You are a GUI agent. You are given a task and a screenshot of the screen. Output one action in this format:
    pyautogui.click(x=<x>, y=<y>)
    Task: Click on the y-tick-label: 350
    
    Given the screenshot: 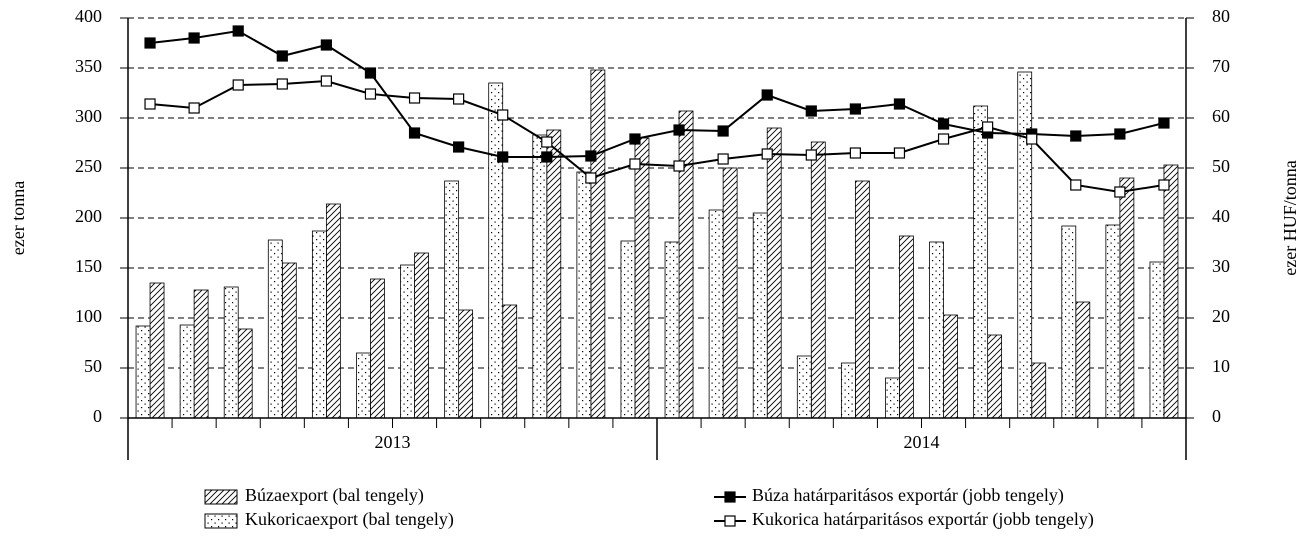 What is the action you would take?
    pyautogui.click(x=88, y=66)
    